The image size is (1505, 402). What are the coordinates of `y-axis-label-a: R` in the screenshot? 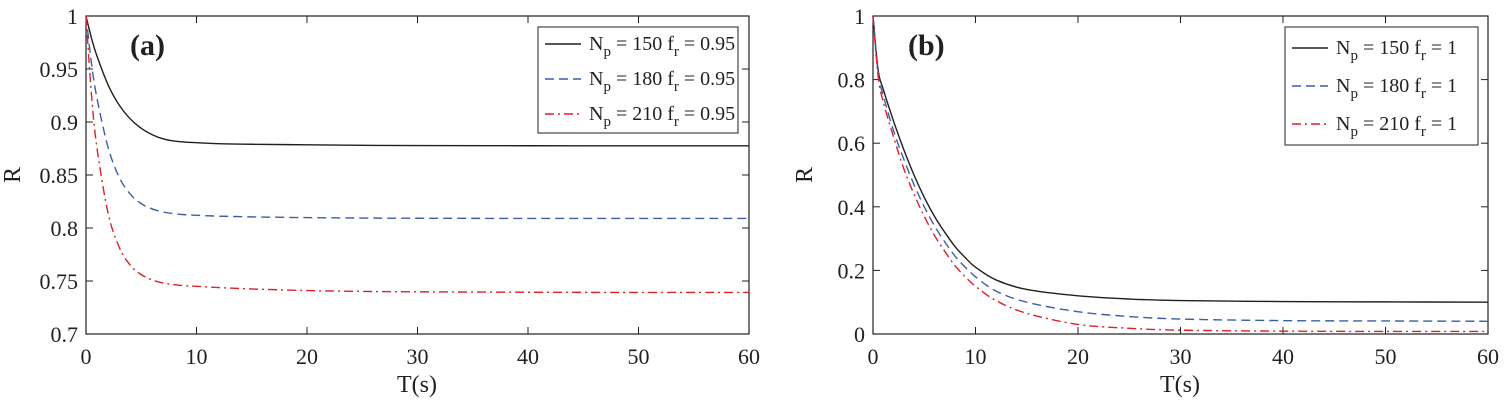 It's located at (13, 175).